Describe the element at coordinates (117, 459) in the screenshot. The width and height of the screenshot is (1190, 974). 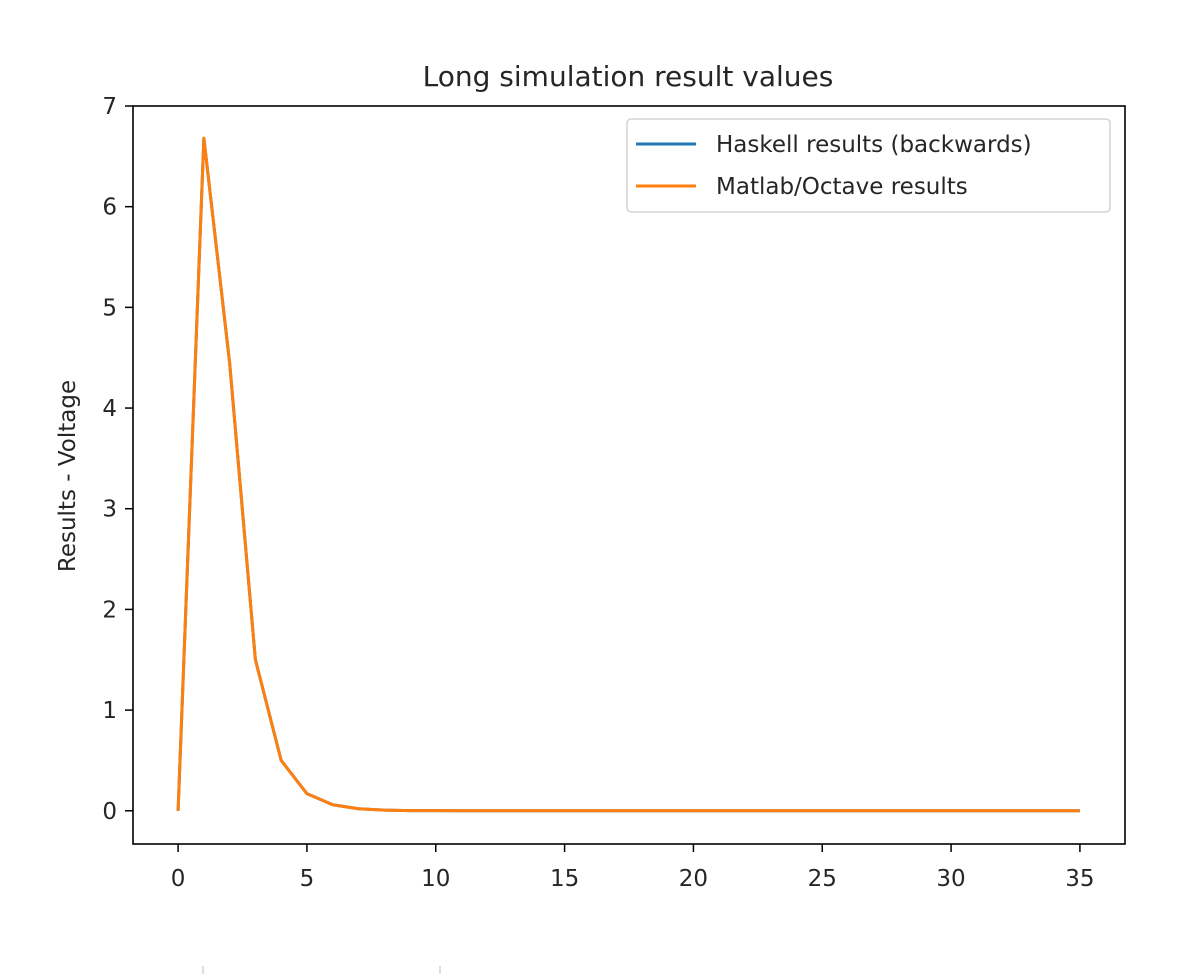
I see `y-axis: 0 1 2 3 4 5 6 7` at that location.